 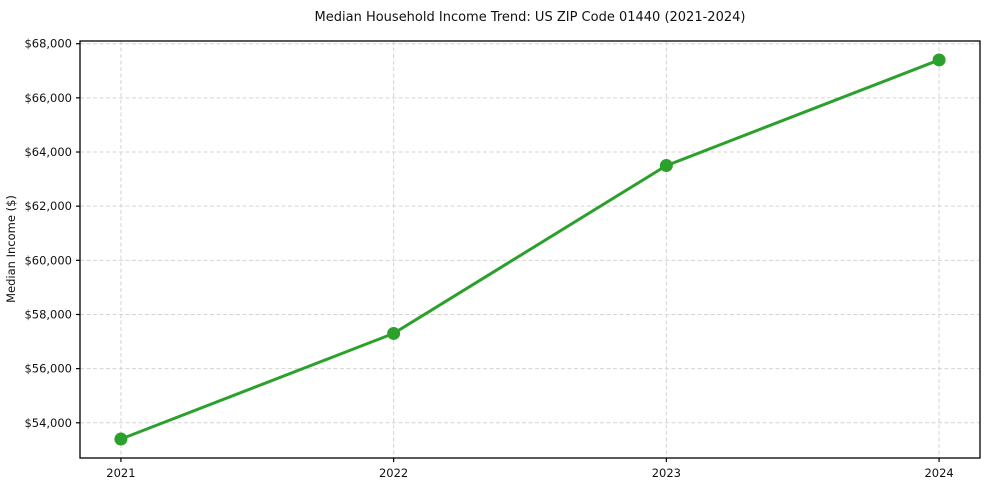 I want to click on y-tick-label: $60,000, so click(x=48, y=260).